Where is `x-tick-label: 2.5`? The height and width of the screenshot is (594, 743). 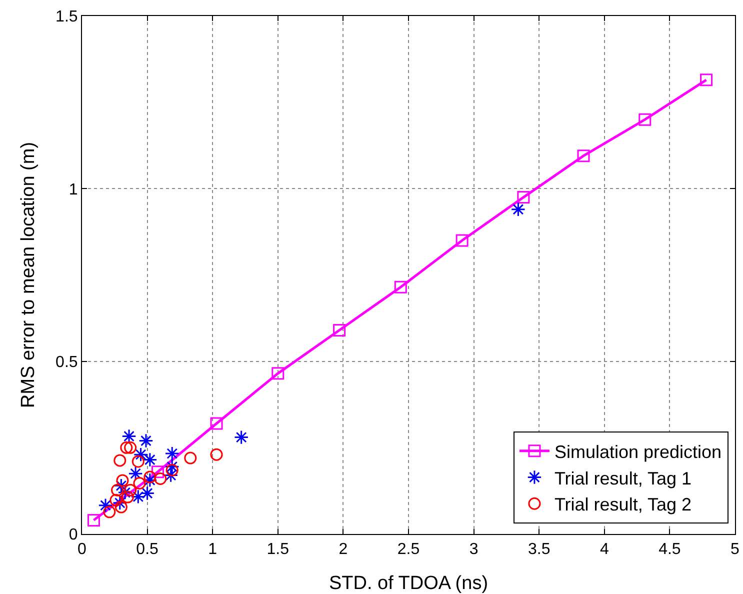 x-tick-label: 2.5 is located at coordinates (408, 549).